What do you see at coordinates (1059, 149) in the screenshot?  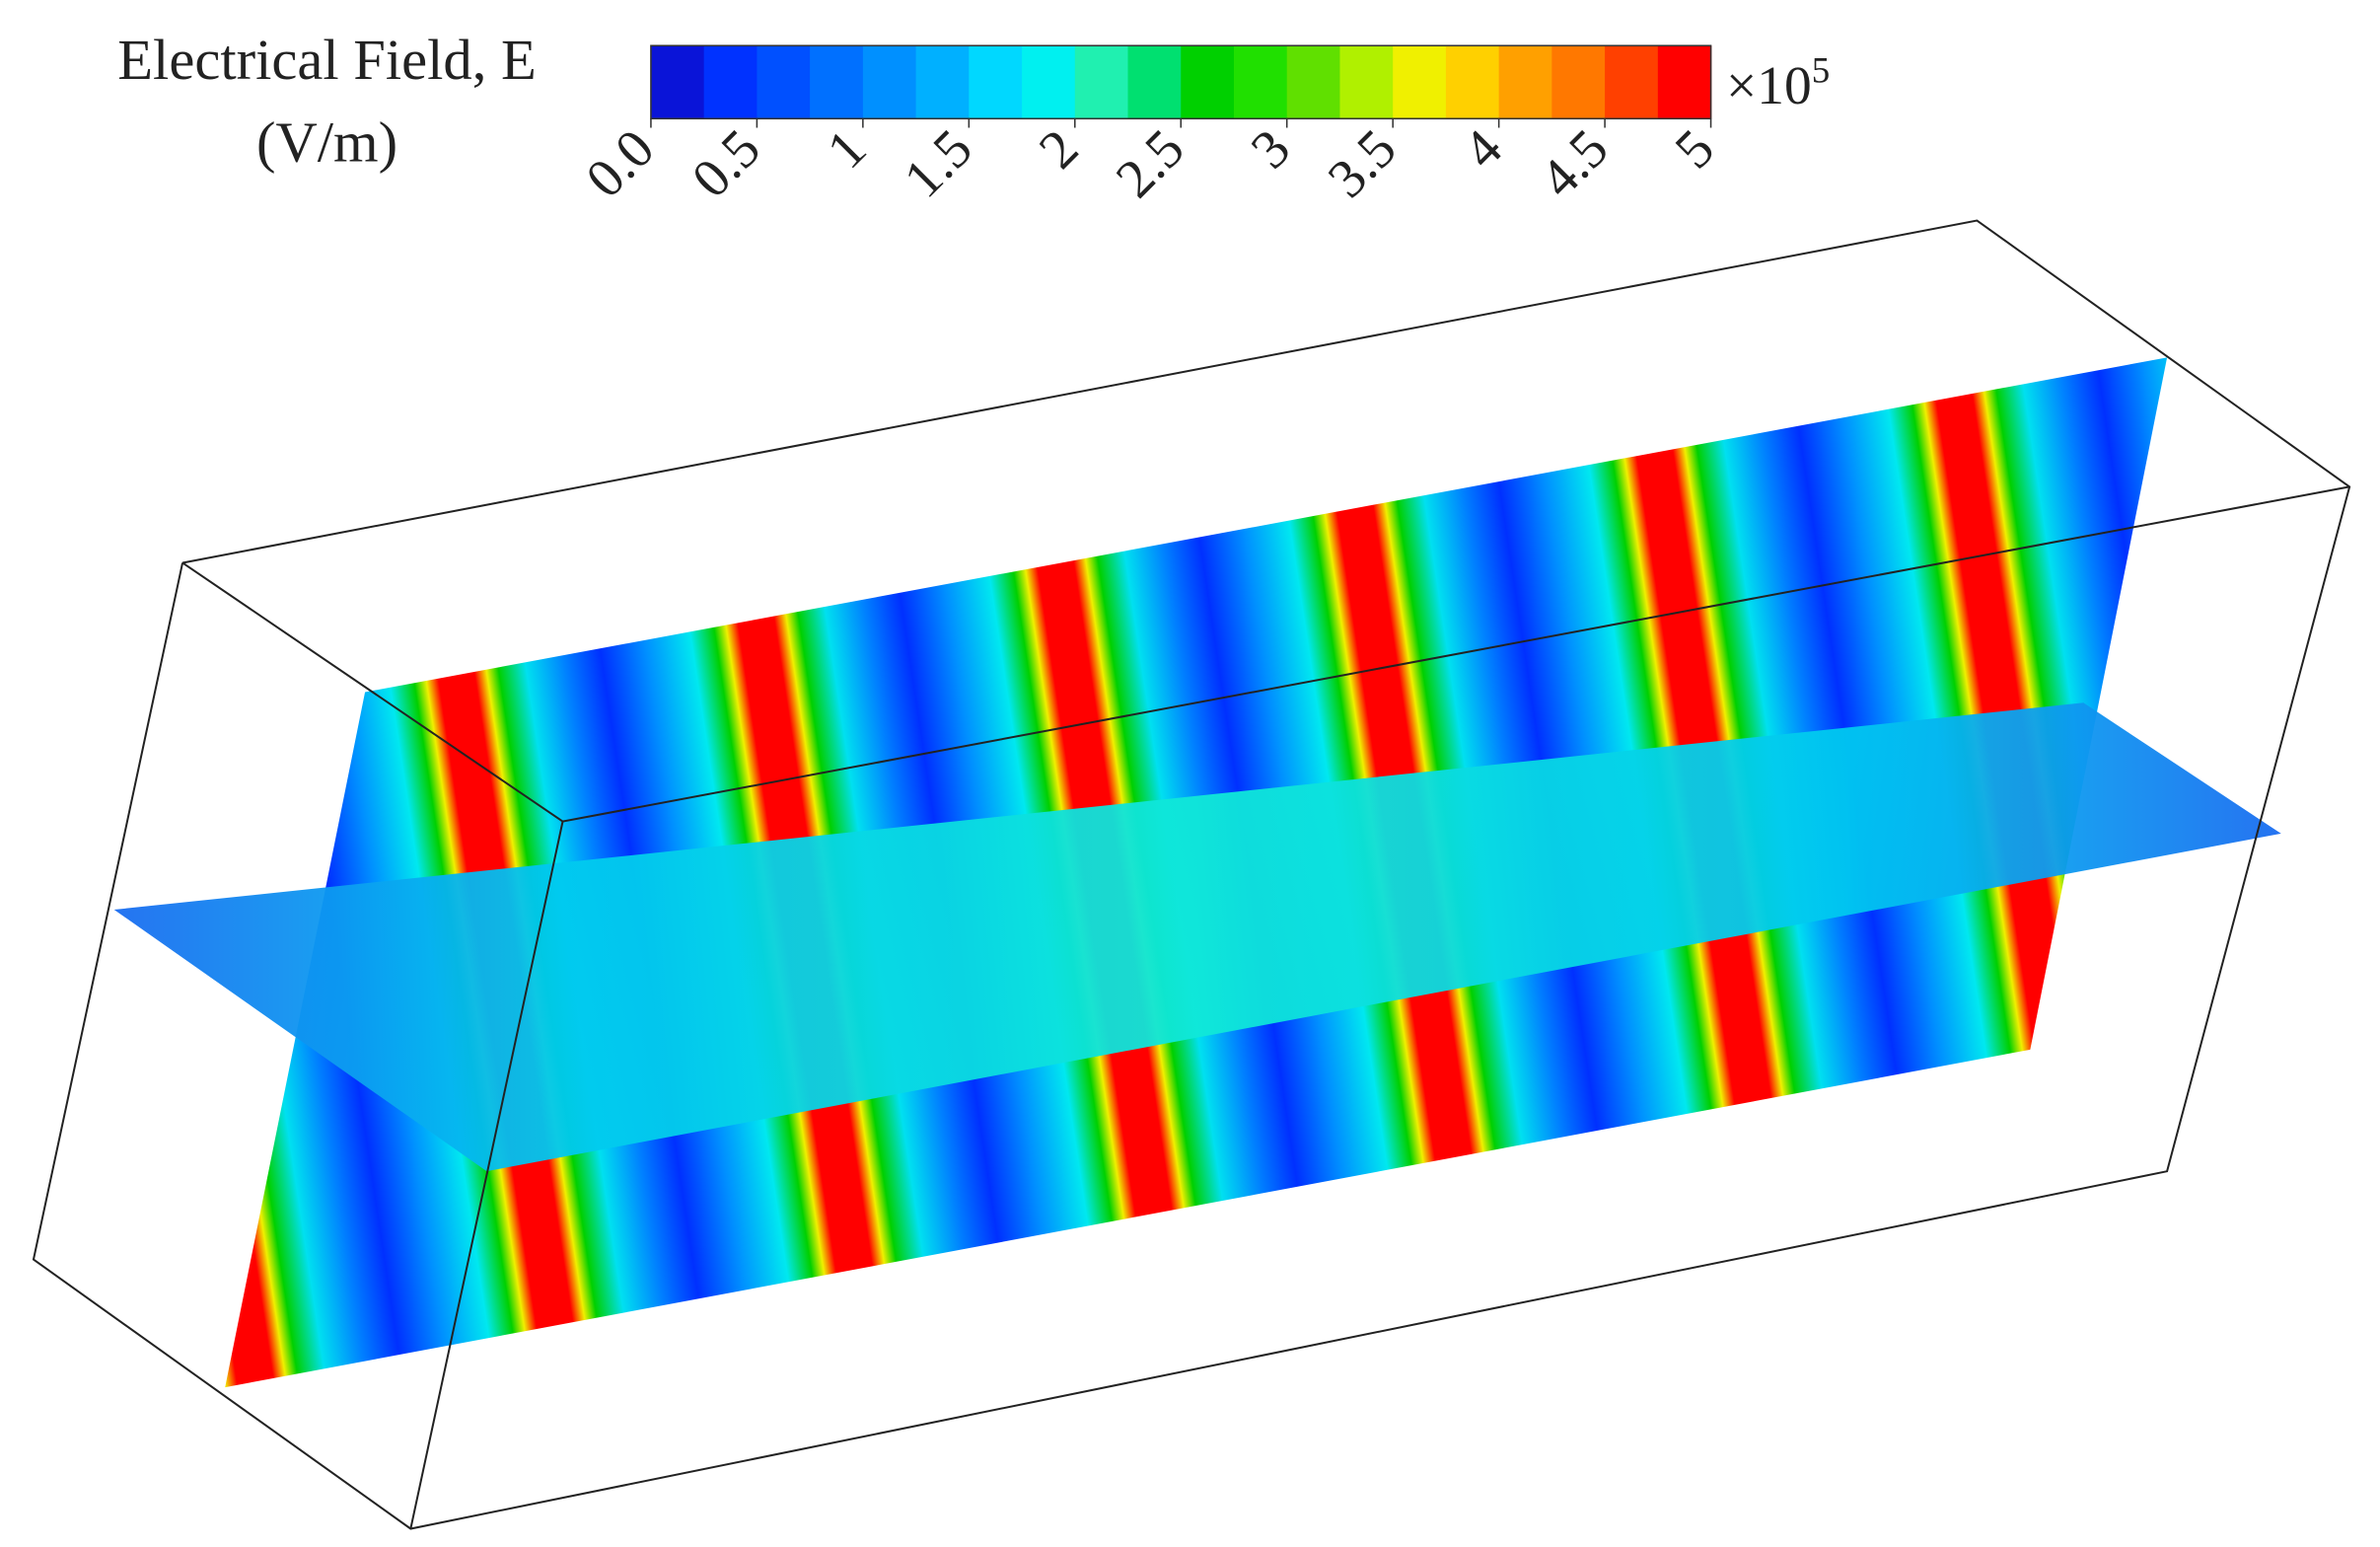 I see `colorbar-tick-label: 2` at bounding box center [1059, 149].